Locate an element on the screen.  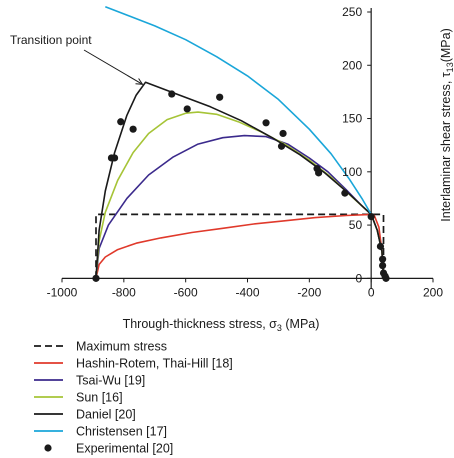
x-tick-label: -1000 is located at coordinates (62, 292).